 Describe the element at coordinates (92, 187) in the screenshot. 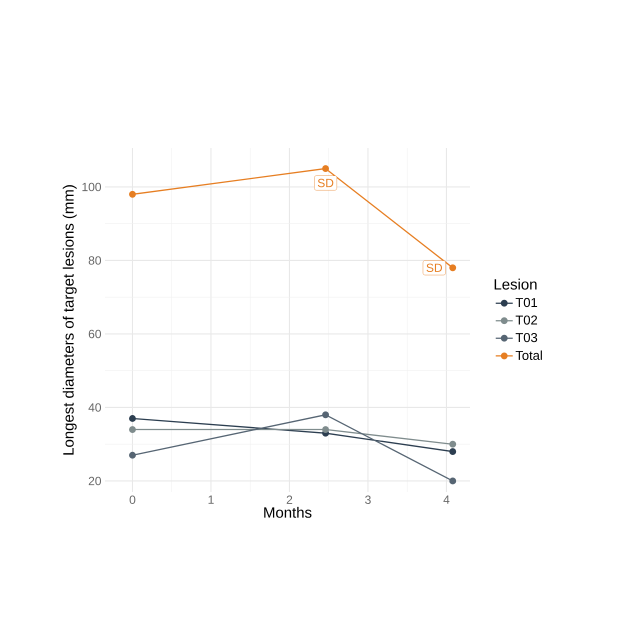

I see `y-tick-label: 100` at that location.